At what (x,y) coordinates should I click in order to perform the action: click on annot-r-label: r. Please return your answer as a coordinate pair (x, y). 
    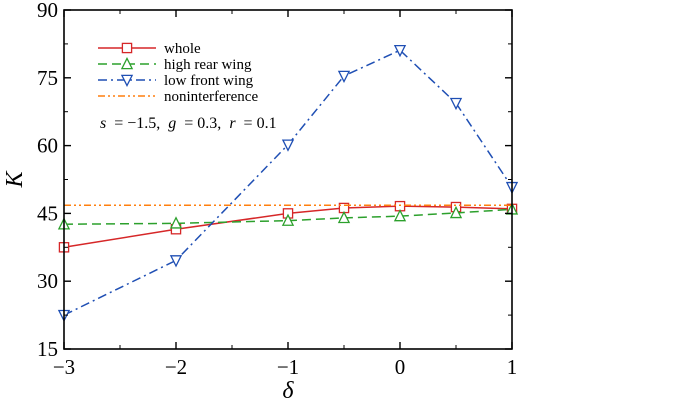
    Looking at the image, I should click on (232, 123).